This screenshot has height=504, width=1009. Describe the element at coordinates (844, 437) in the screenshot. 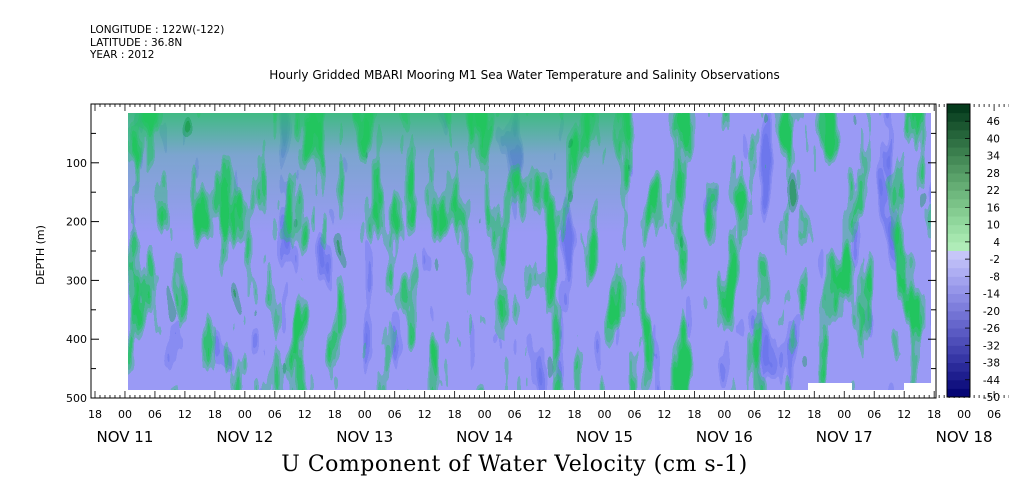

I see `x-day-label: NOV 17` at that location.